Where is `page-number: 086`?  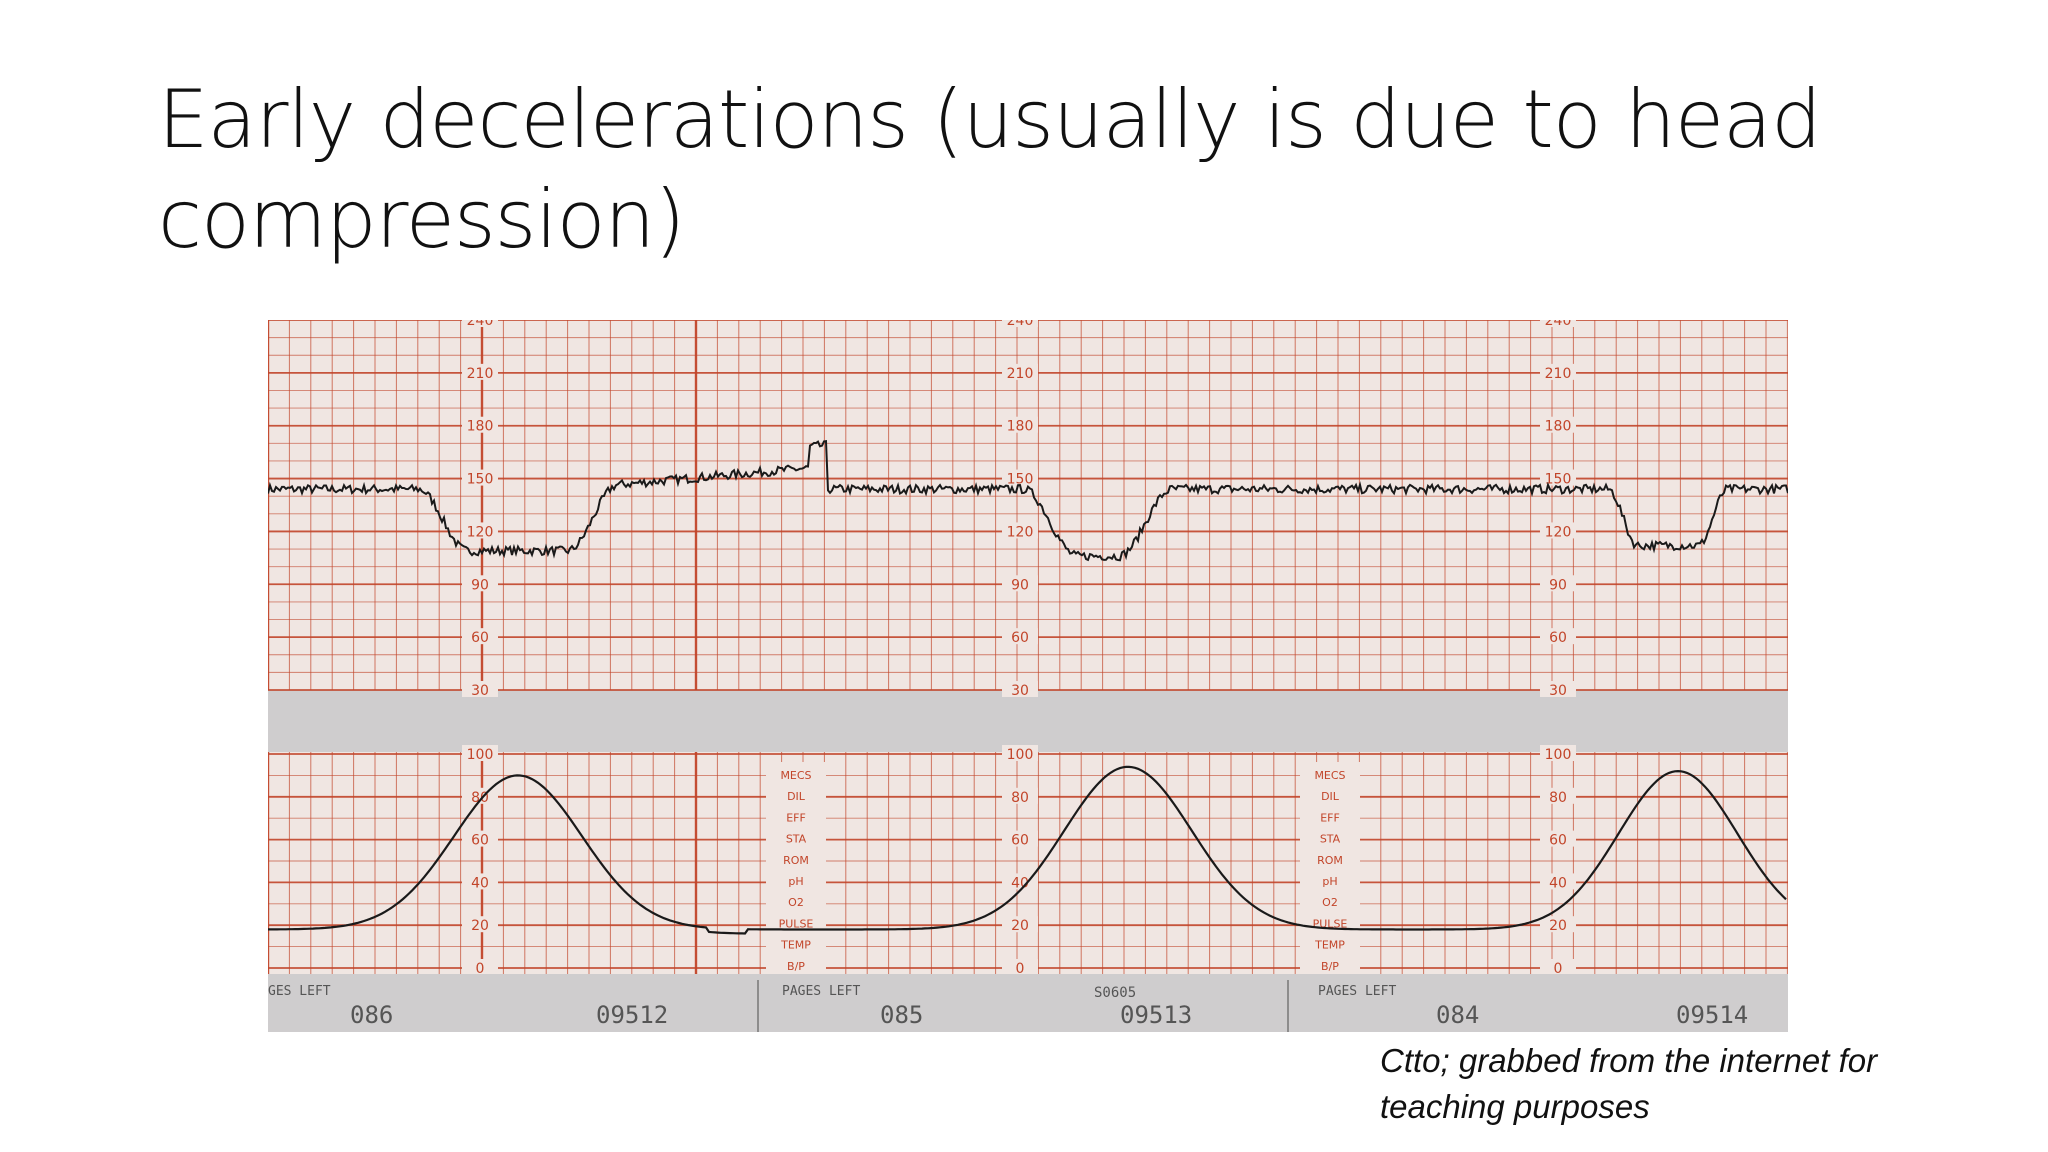
page-number: 086 is located at coordinates (371, 1015).